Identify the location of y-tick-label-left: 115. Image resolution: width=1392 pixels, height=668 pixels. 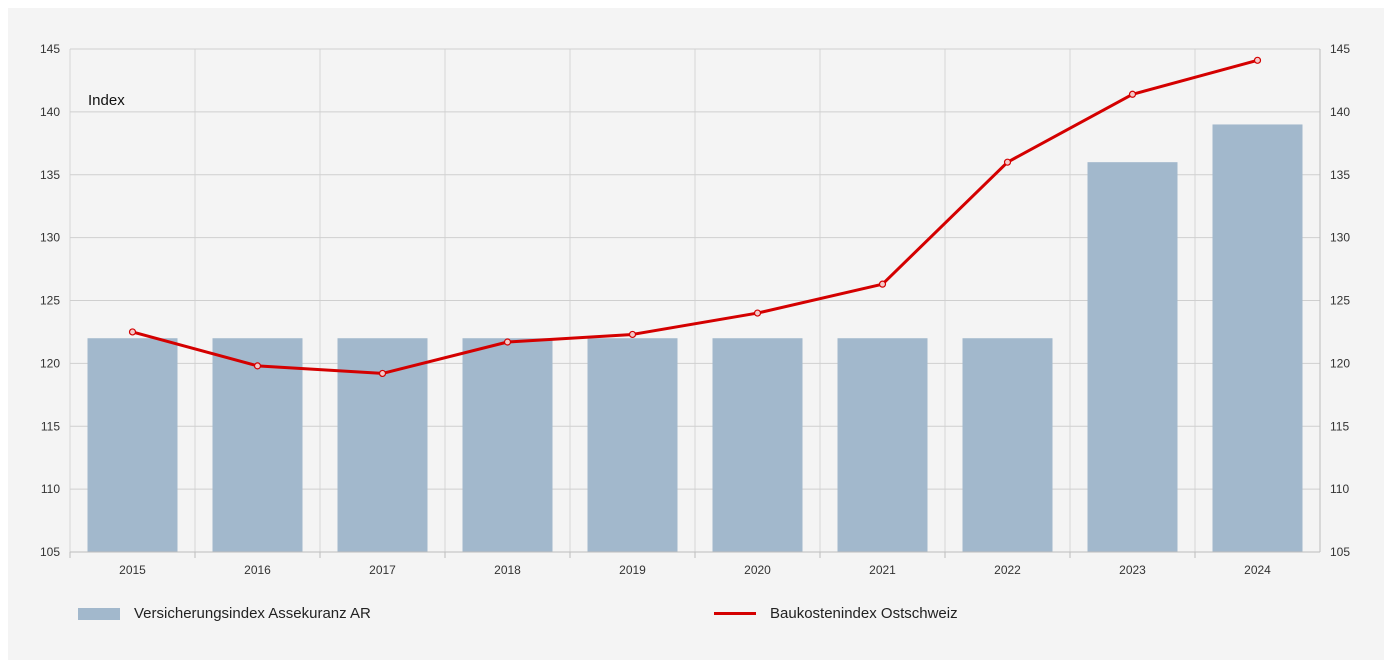
(50, 426).